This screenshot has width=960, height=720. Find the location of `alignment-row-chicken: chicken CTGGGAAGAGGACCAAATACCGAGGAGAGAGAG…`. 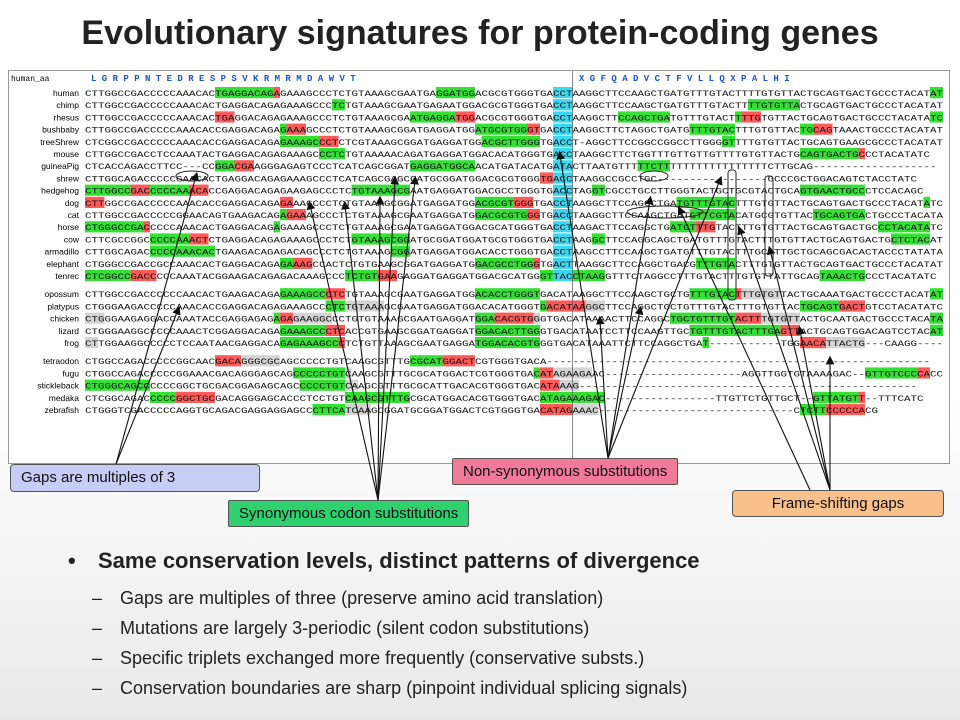

alignment-row-chicken: chicken CTGGGAAGAGGACCAAATACCGAGGAGAGAGAG… is located at coordinates (497, 318).